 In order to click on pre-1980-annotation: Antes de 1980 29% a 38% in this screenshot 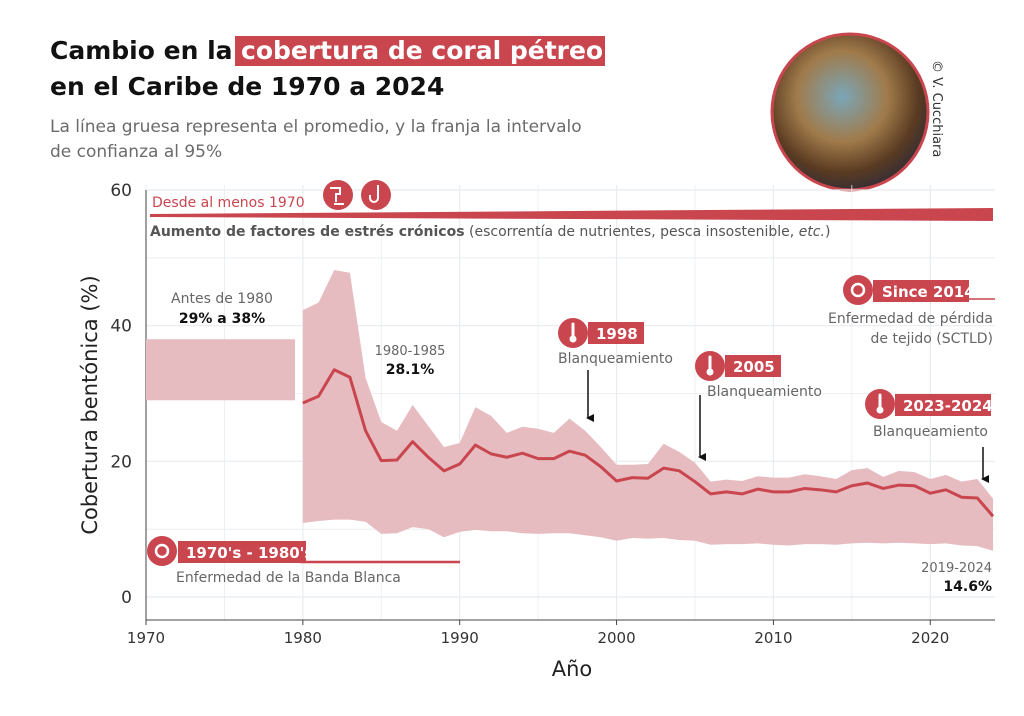, I will do `click(220, 345)`.